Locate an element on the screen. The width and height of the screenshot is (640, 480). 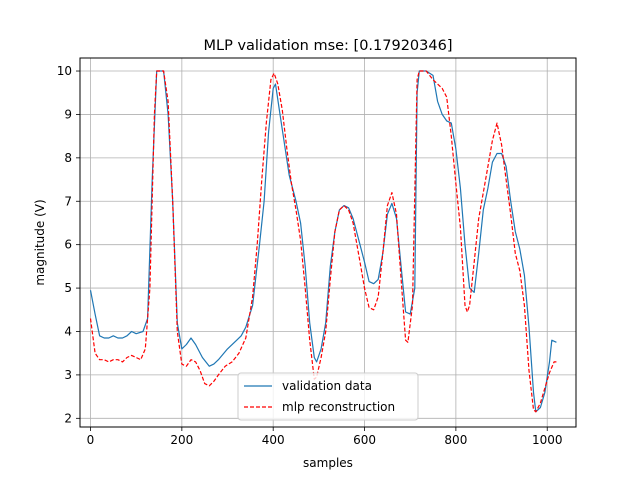
y-tick-label: 6 is located at coordinates (68, 245).